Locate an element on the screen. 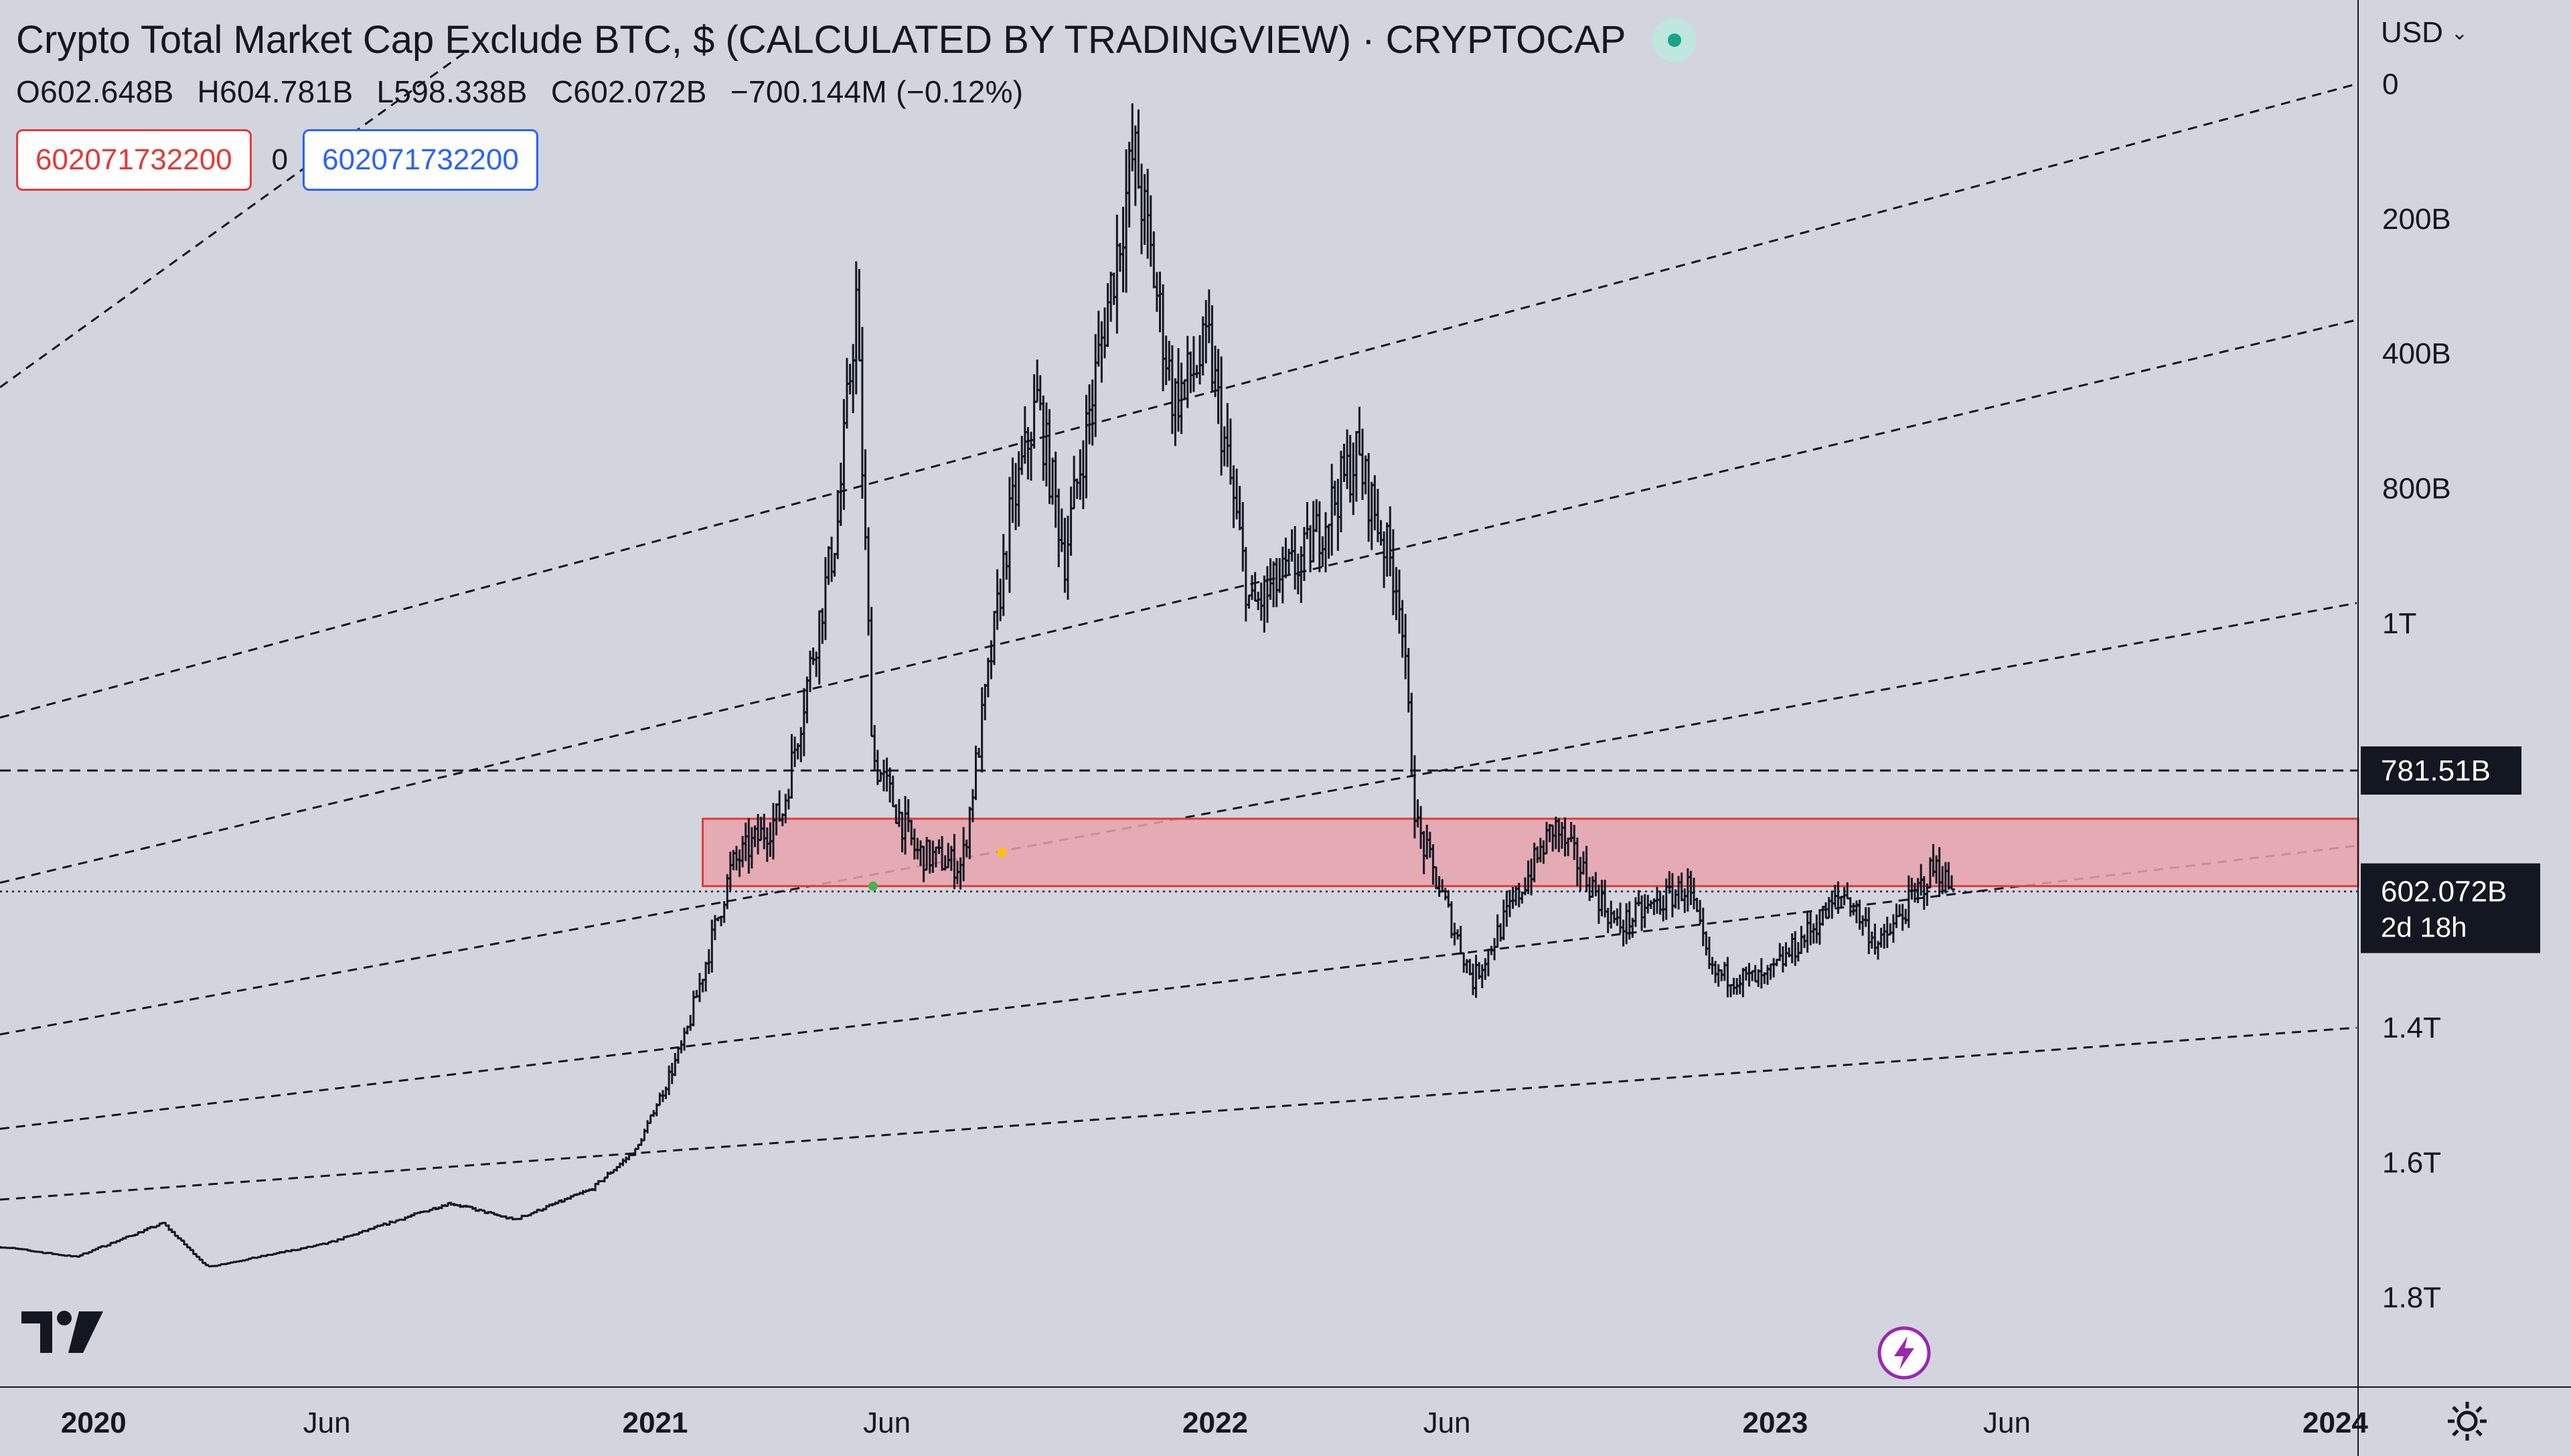  lightning-icon is located at coordinates (1904, 1352).